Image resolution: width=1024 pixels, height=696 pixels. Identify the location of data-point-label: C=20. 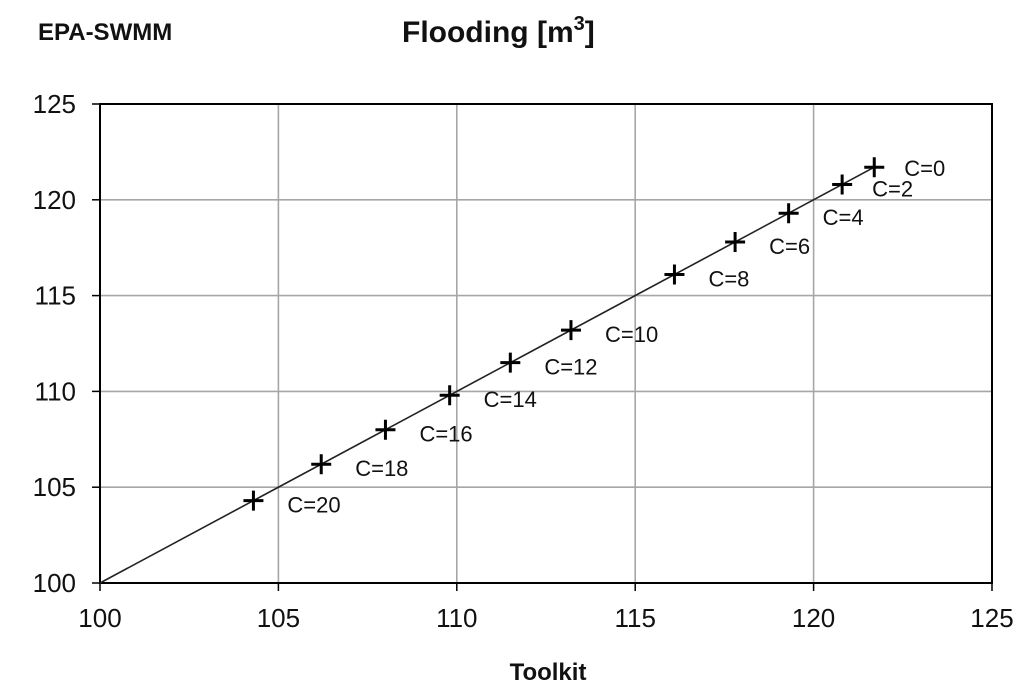
(313, 505).